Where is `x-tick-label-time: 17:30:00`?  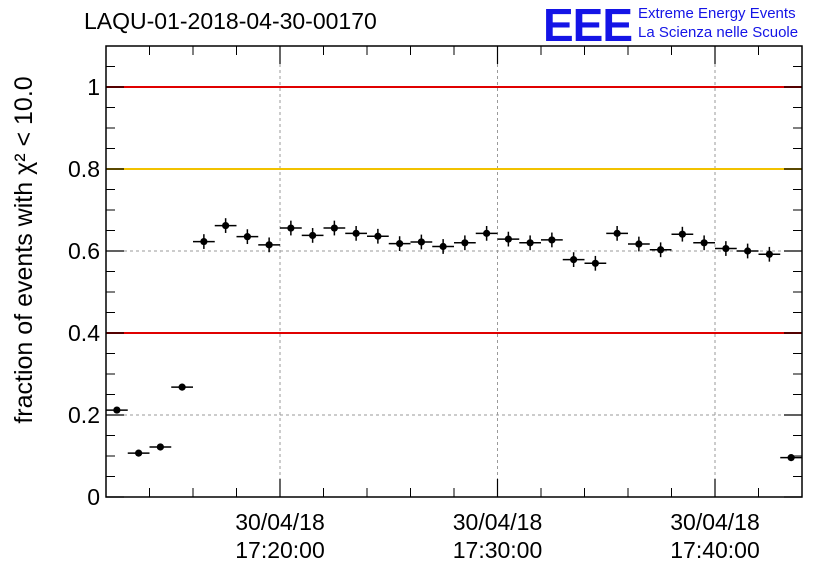 x-tick-label-time: 17:30:00 is located at coordinates (498, 550).